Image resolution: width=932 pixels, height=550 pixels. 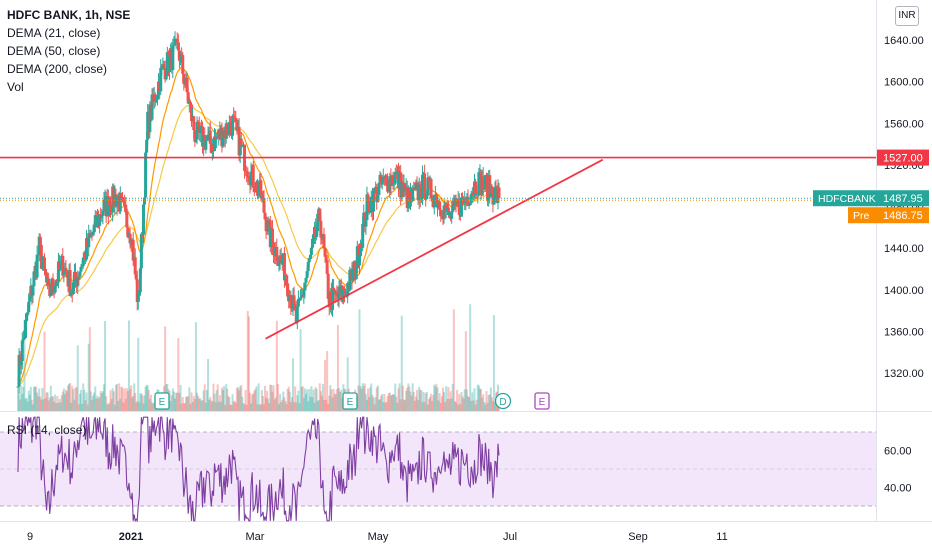 What do you see at coordinates (503, 401) in the screenshot?
I see `dividend-marker` at bounding box center [503, 401].